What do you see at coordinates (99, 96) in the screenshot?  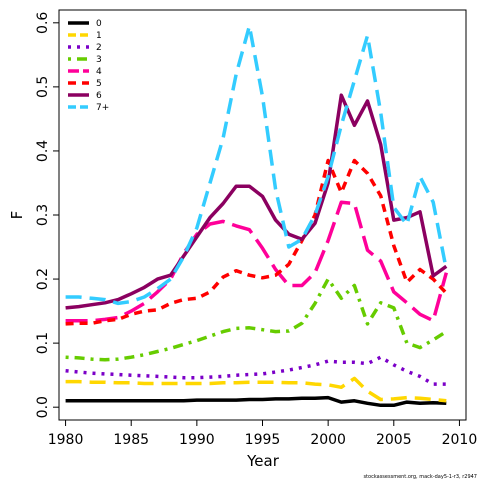 I see `legend-label: 6` at bounding box center [99, 96].